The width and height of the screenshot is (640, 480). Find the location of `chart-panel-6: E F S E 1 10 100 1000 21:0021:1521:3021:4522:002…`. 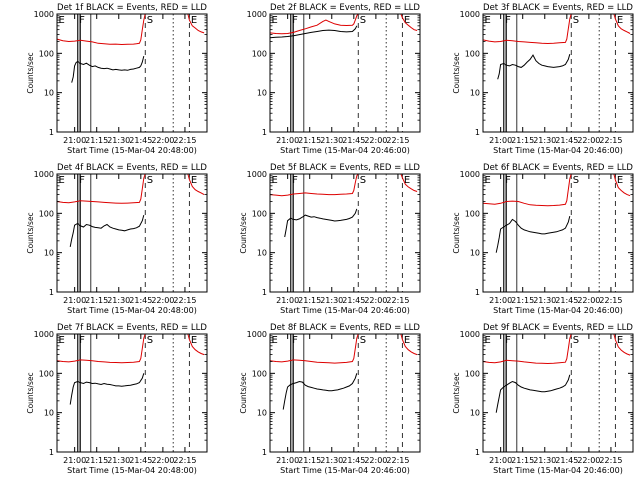

chart-panel-6: E F S E 1 10 100 1000 21:0021:1521:3021:4522:002… is located at coordinates (543, 239).